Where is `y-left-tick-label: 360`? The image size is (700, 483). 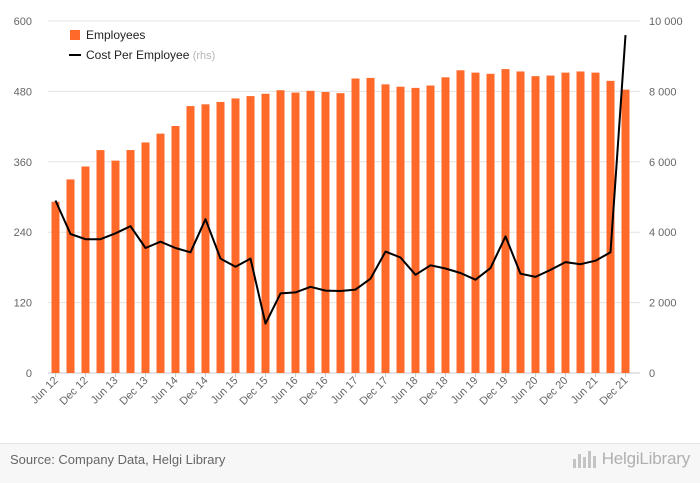
y-left-tick-label: 360 is located at coordinates (23, 163).